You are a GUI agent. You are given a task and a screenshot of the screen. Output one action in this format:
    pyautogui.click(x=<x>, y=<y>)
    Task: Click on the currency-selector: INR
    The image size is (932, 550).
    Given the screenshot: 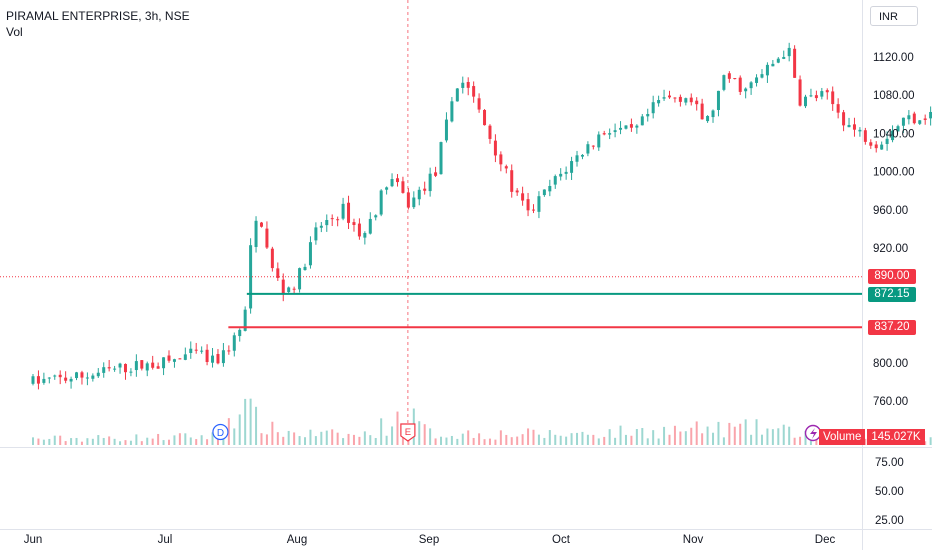 What is the action you would take?
    pyautogui.click(x=894, y=16)
    